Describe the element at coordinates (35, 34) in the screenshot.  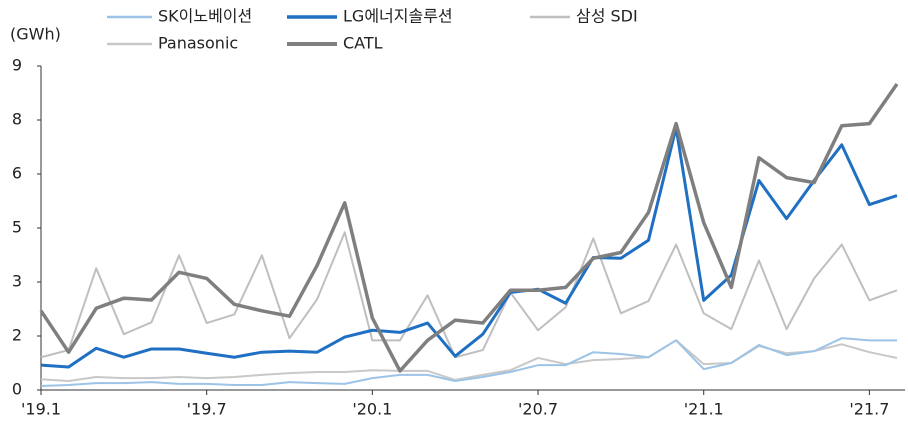
I see `y-axis-label: (GWh)` at that location.